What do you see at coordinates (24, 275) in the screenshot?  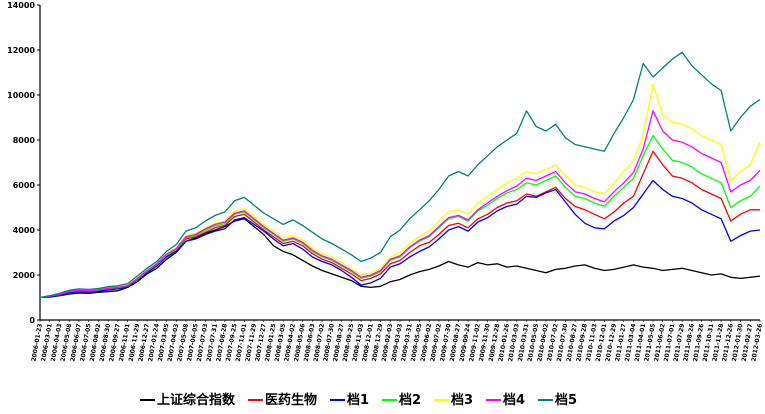 I see `y-tick-label: 2000` at bounding box center [24, 275].